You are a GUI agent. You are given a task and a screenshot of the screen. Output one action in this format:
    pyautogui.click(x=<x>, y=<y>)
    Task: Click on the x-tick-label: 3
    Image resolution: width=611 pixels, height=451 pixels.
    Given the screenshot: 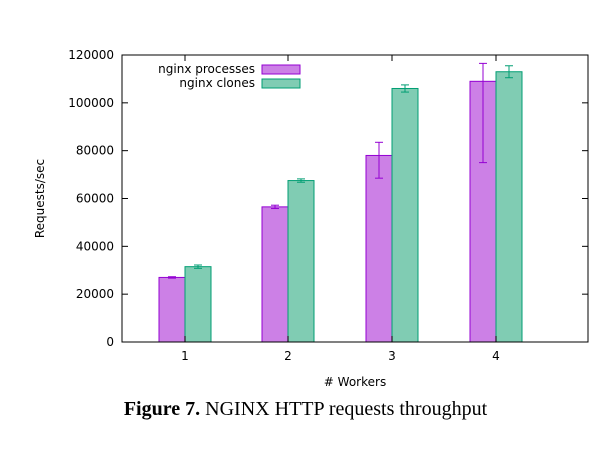 What is the action you would take?
    pyautogui.click(x=392, y=356)
    